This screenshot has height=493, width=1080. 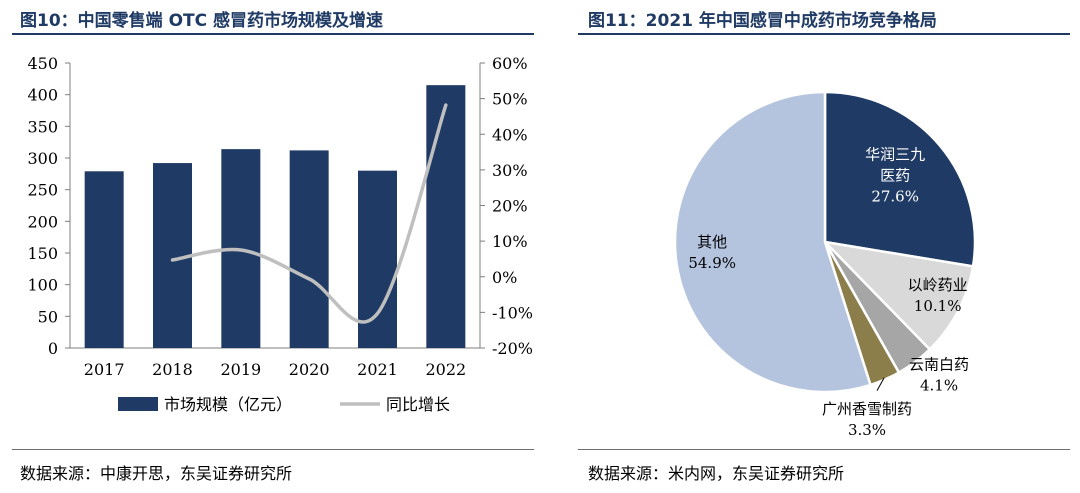 What do you see at coordinates (42, 253) in the screenshot?
I see `left-tick-label: 150` at bounding box center [42, 253].